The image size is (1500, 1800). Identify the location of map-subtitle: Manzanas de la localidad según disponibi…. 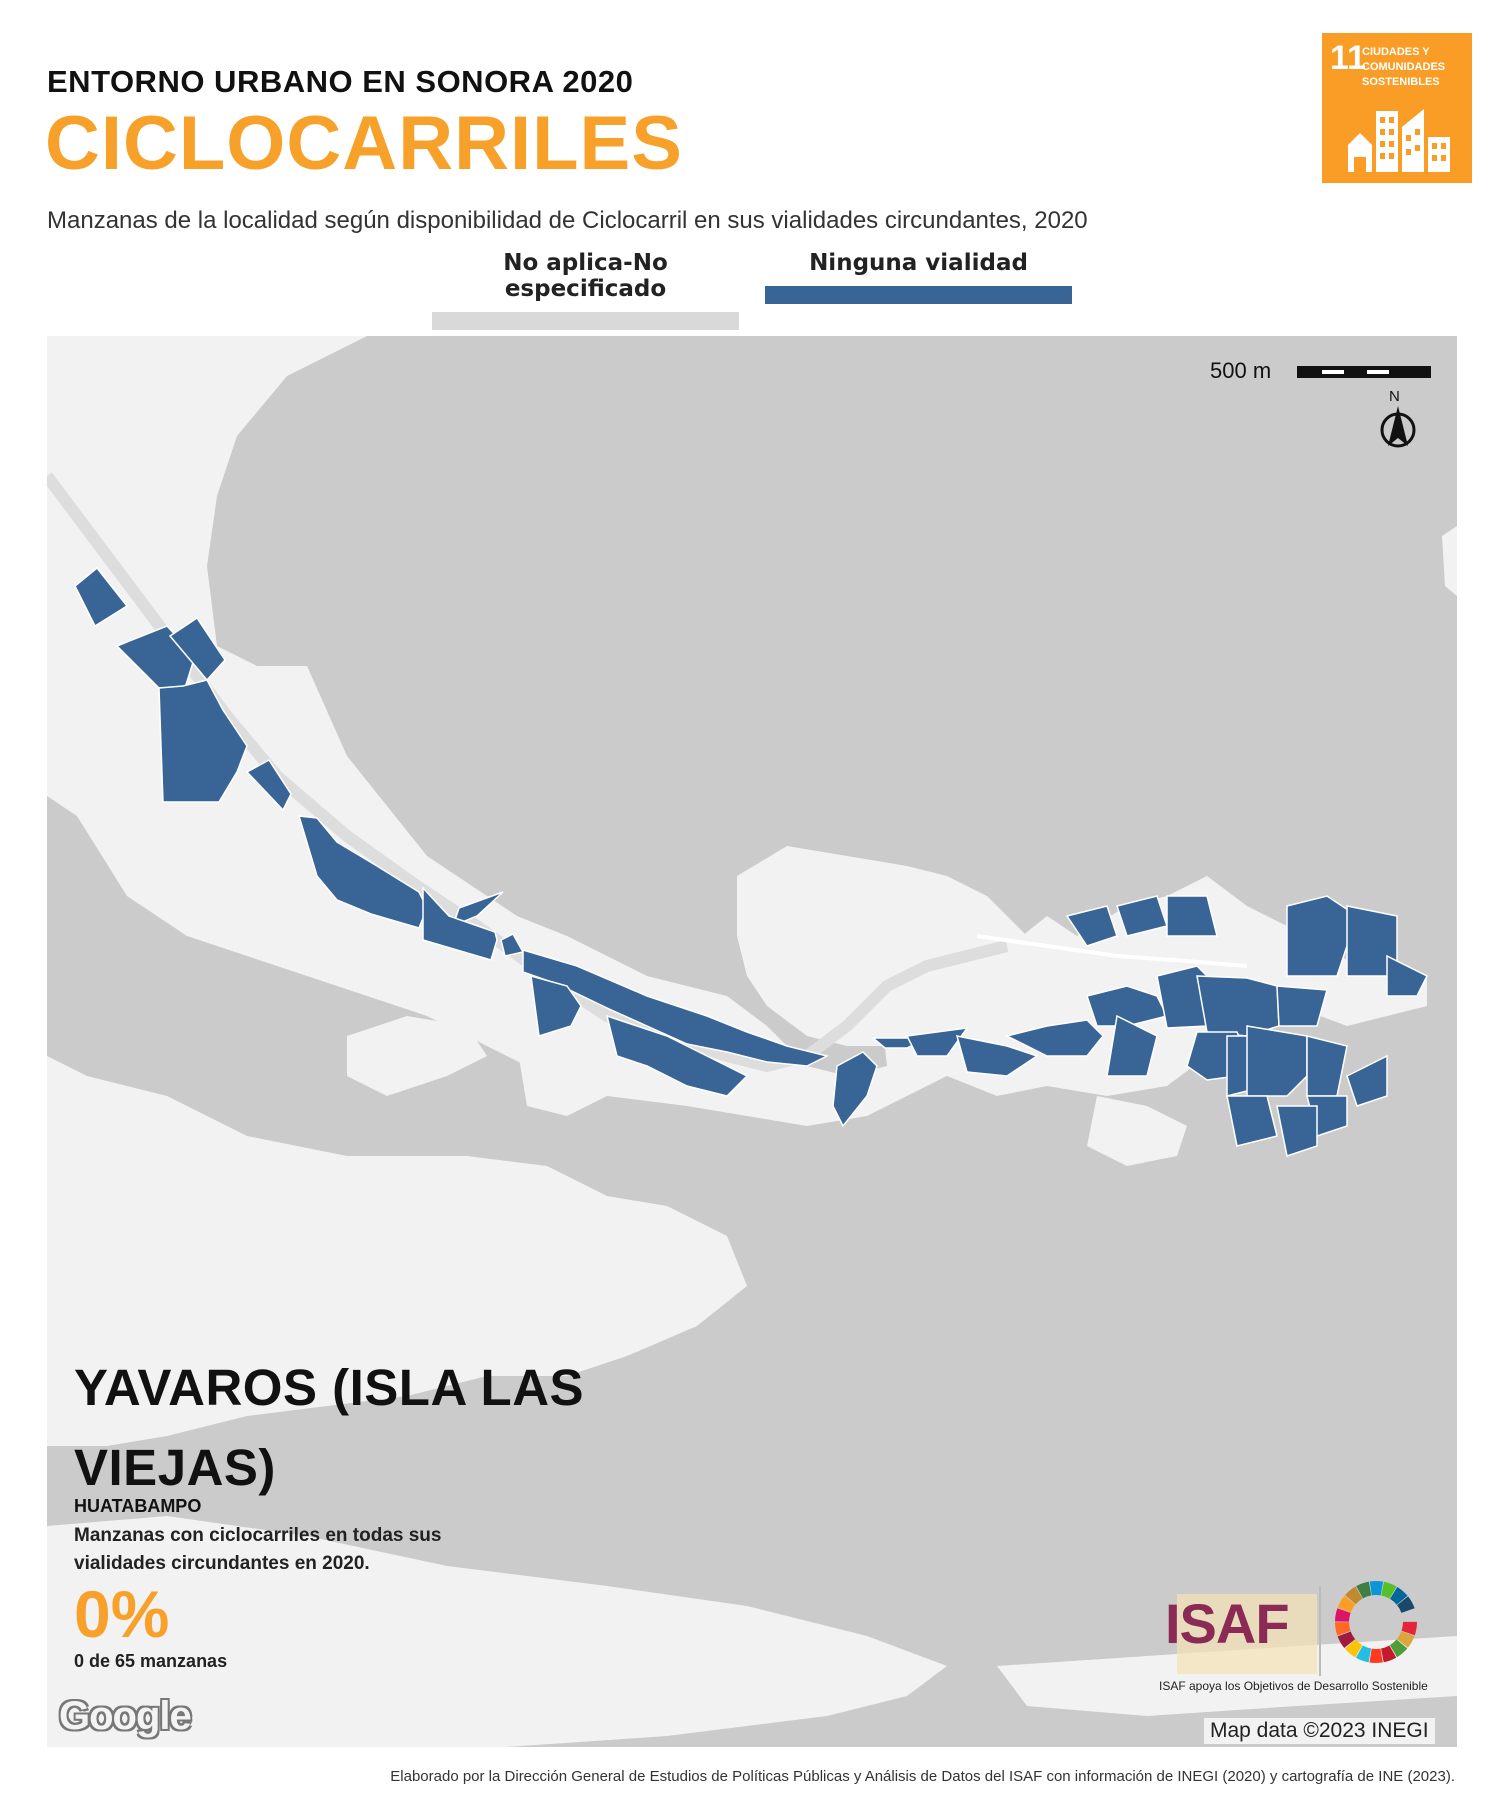
(567, 220).